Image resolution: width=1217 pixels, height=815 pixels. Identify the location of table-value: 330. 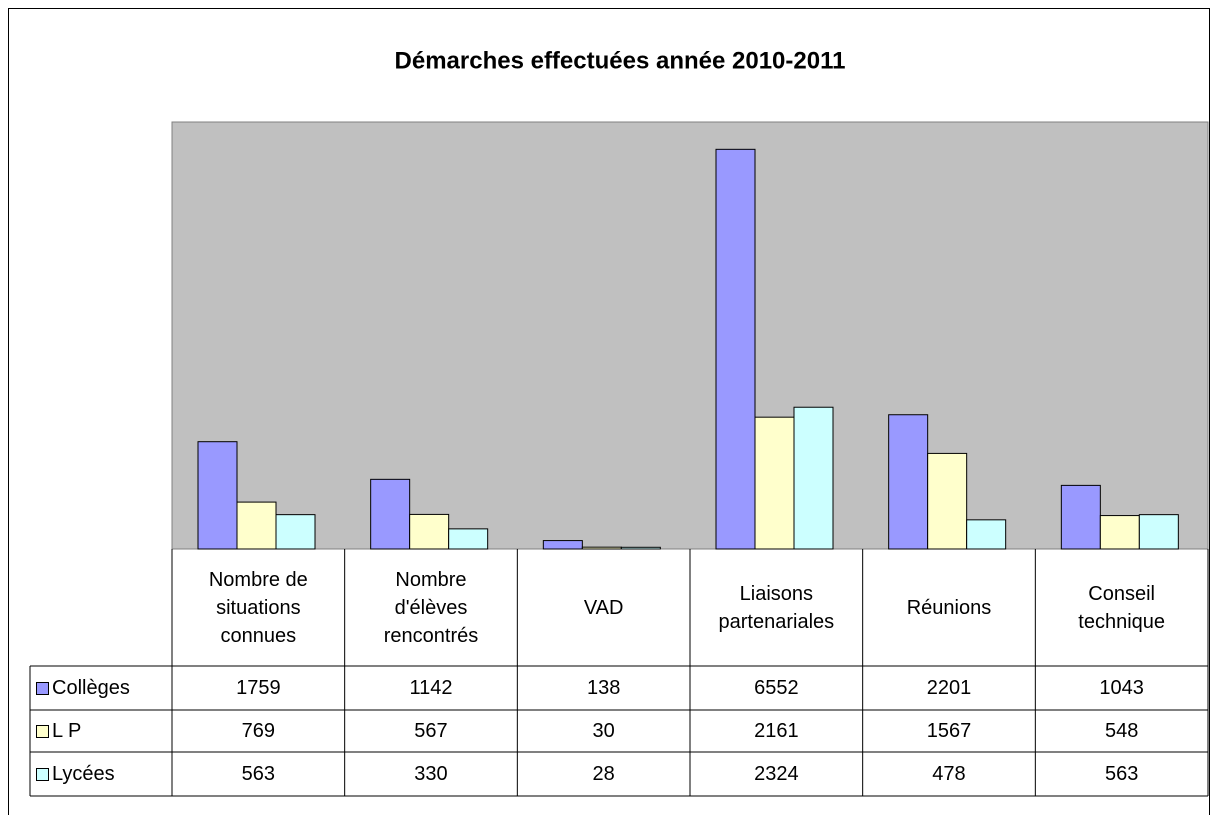
(431, 774).